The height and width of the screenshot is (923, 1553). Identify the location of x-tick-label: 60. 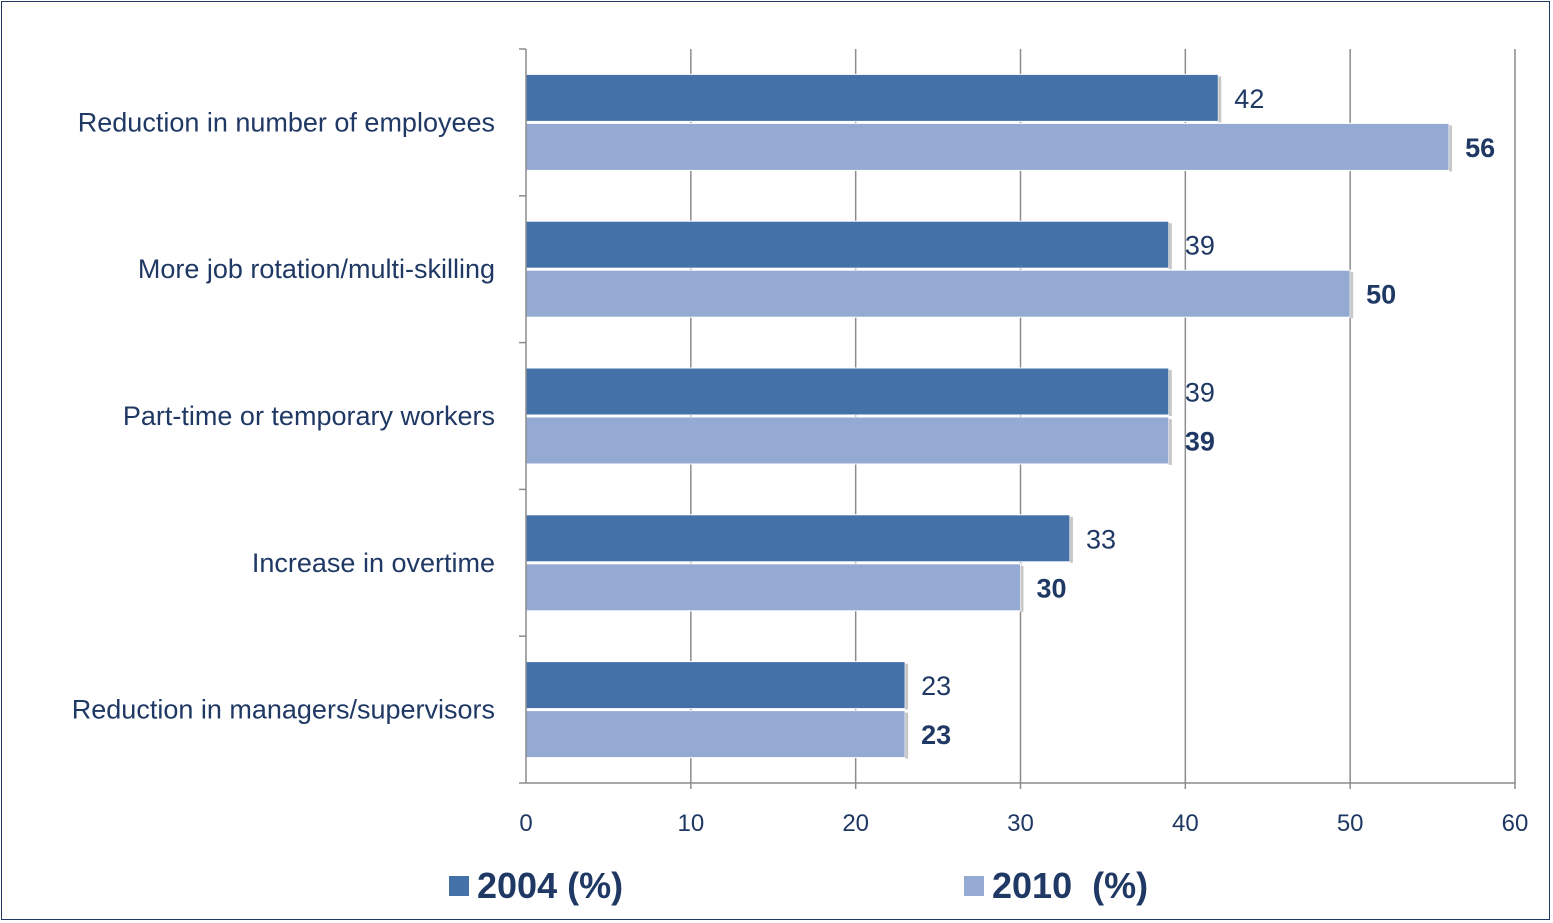
(1515, 823).